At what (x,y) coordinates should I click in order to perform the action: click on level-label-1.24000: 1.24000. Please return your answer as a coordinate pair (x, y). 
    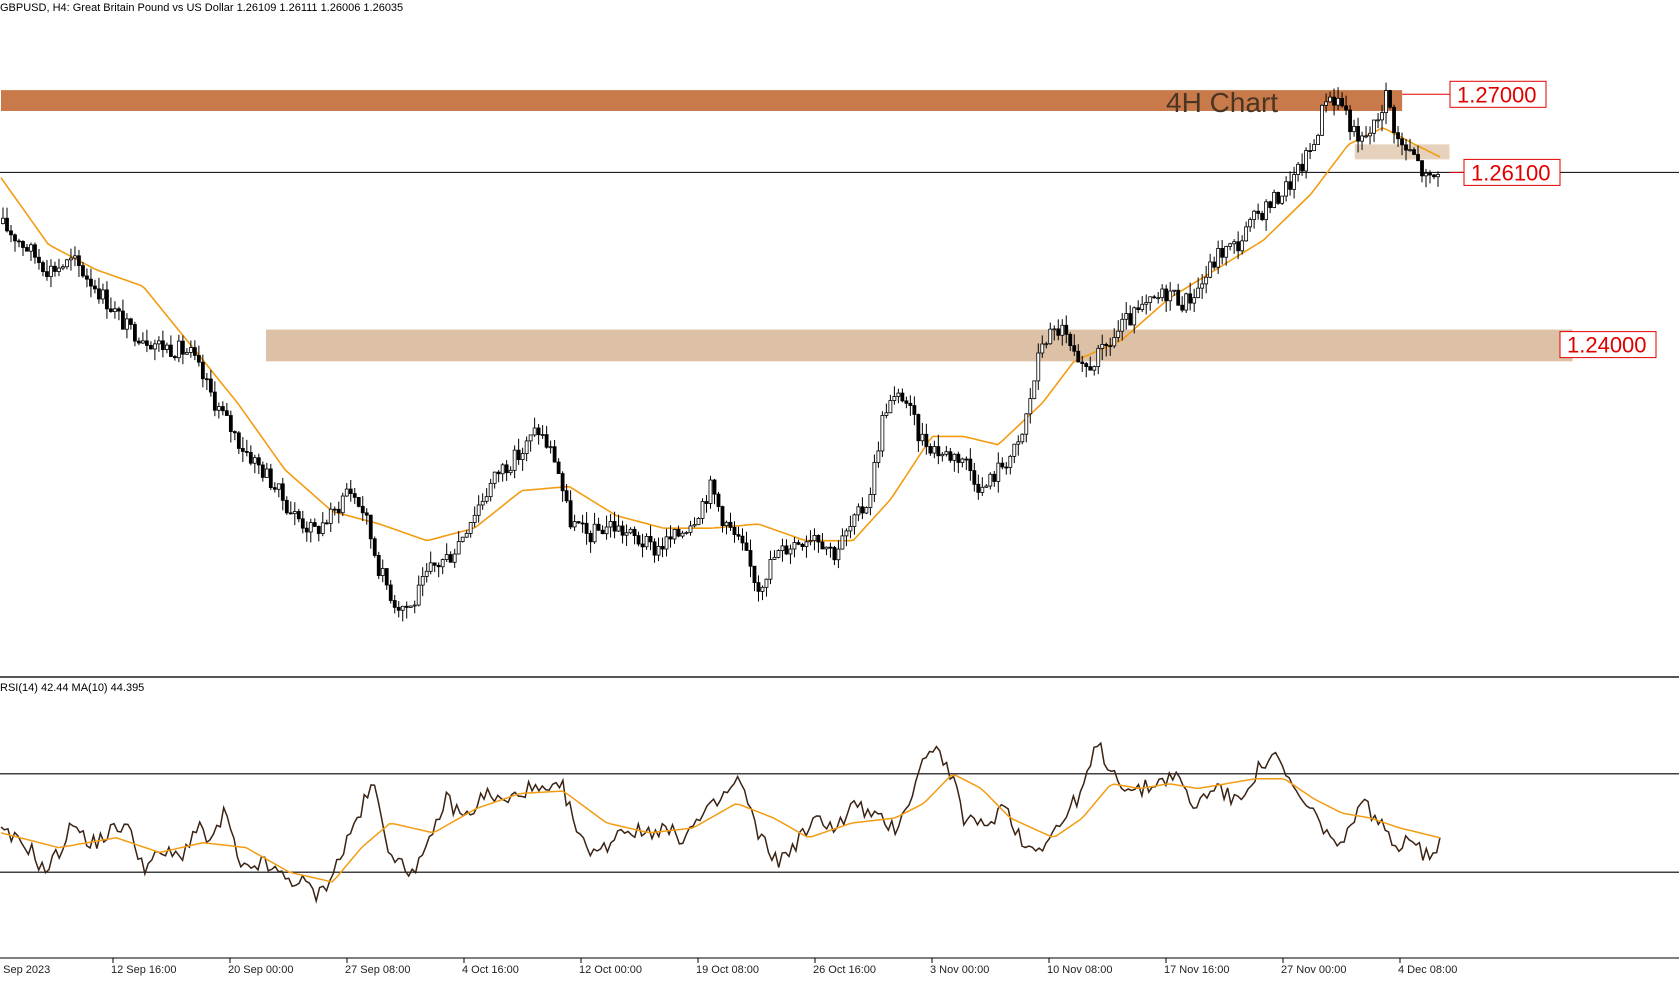
    Looking at the image, I should click on (1608, 345).